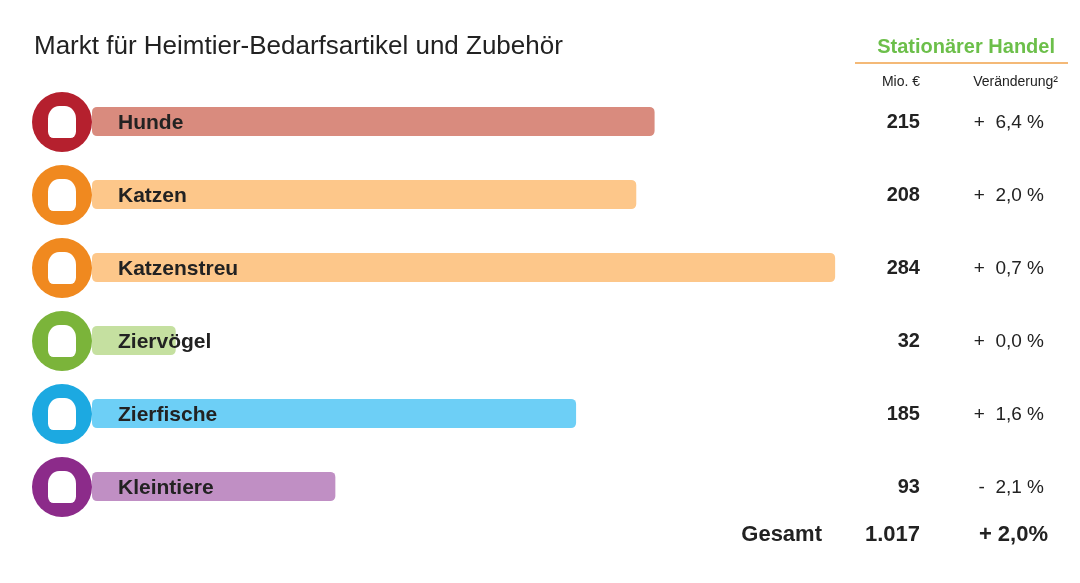 The height and width of the screenshot is (583, 1080). I want to click on data-label: 284, so click(903, 267).